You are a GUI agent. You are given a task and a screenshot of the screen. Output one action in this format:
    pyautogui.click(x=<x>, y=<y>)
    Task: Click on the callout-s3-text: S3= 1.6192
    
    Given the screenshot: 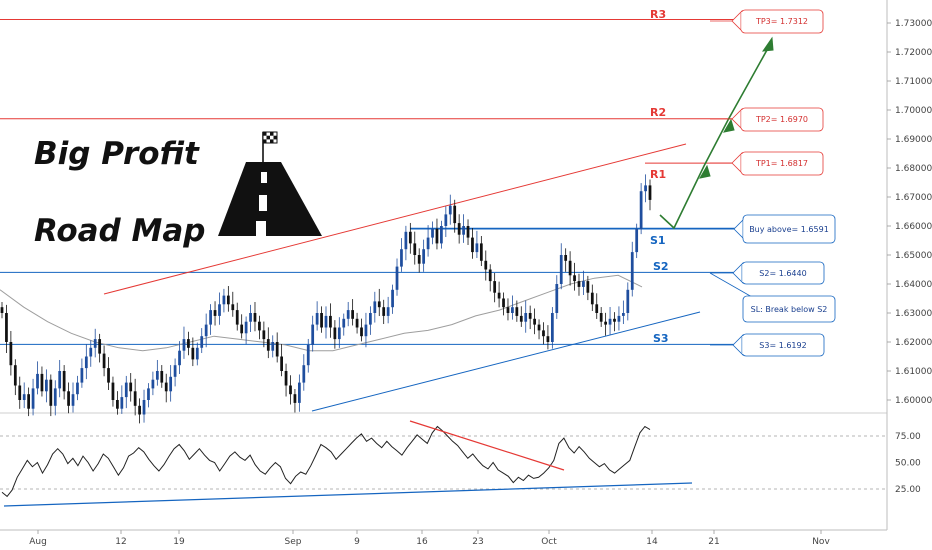 What is the action you would take?
    pyautogui.click(x=782, y=345)
    